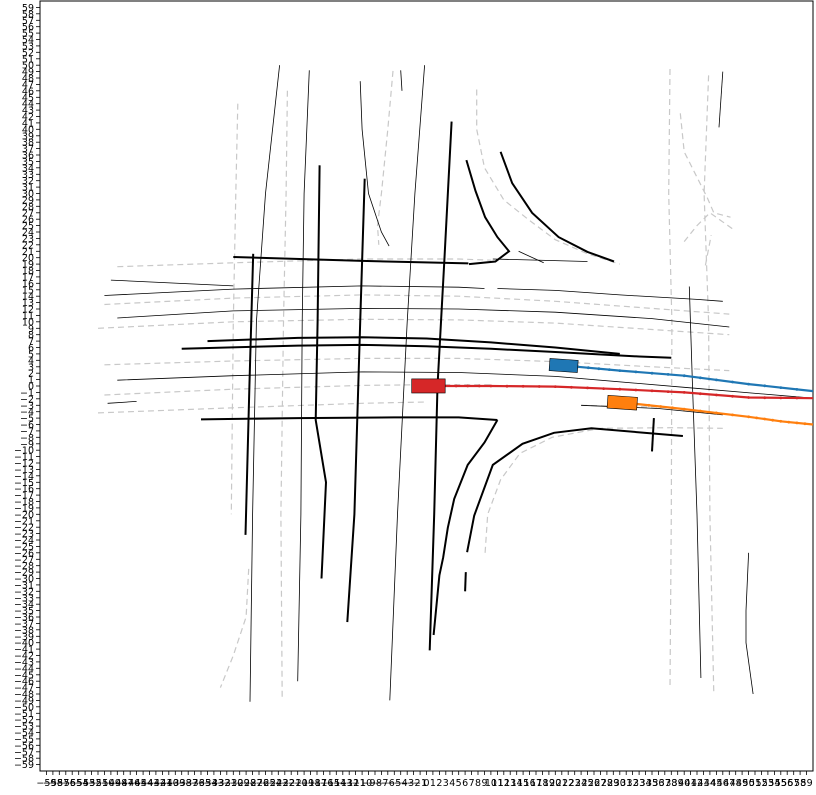 Image resolution: width=816 pixels, height=795 pixels. What do you see at coordinates (697, 783) in the screenshot?
I see `x-tick-label: 42` at bounding box center [697, 783].